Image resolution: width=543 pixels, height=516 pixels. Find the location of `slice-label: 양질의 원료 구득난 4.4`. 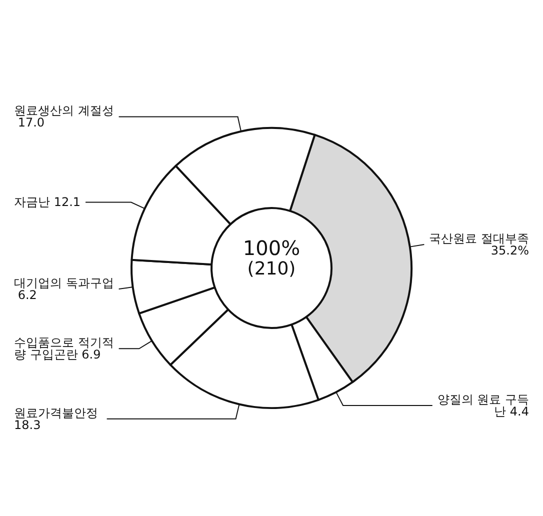

slice-label: 양질의 원료 구득난 4.4 is located at coordinates (483, 405).